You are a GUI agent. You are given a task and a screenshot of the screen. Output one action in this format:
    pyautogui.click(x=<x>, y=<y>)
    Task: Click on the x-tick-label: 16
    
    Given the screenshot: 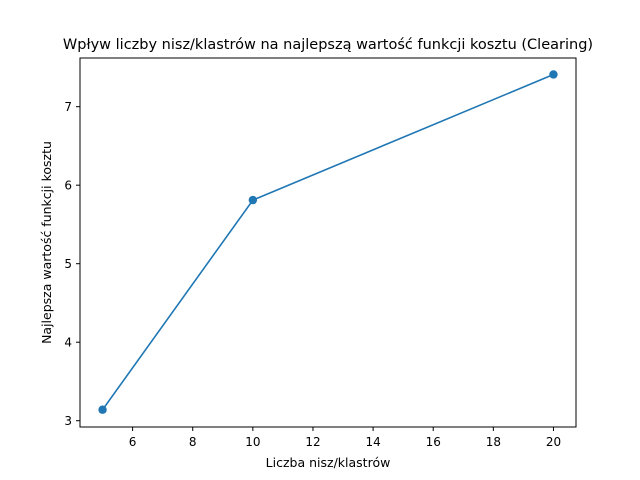 What is the action you would take?
    pyautogui.click(x=433, y=442)
    